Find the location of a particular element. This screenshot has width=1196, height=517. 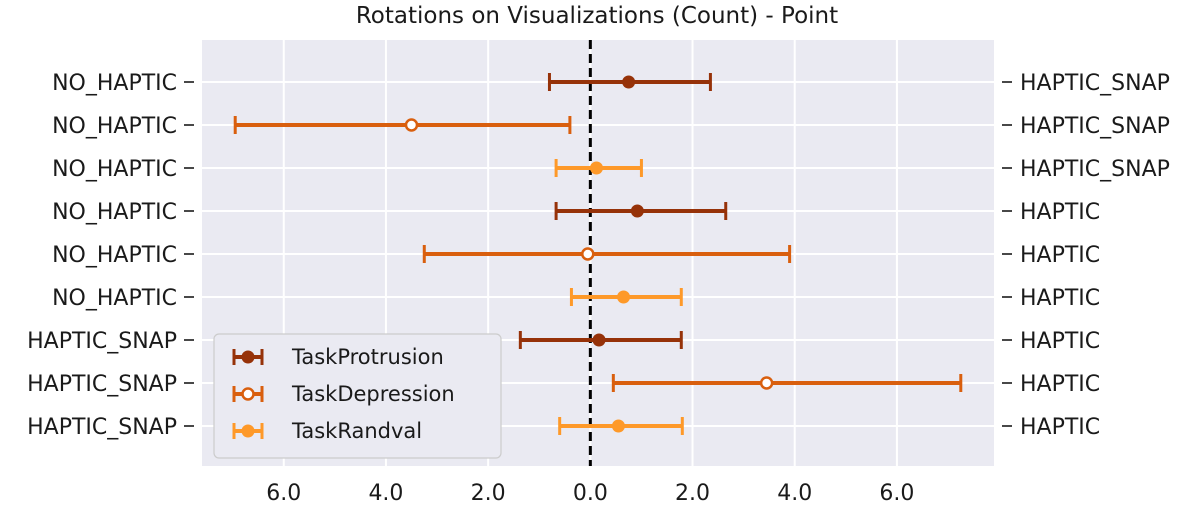

legend-box is located at coordinates (357, 396).